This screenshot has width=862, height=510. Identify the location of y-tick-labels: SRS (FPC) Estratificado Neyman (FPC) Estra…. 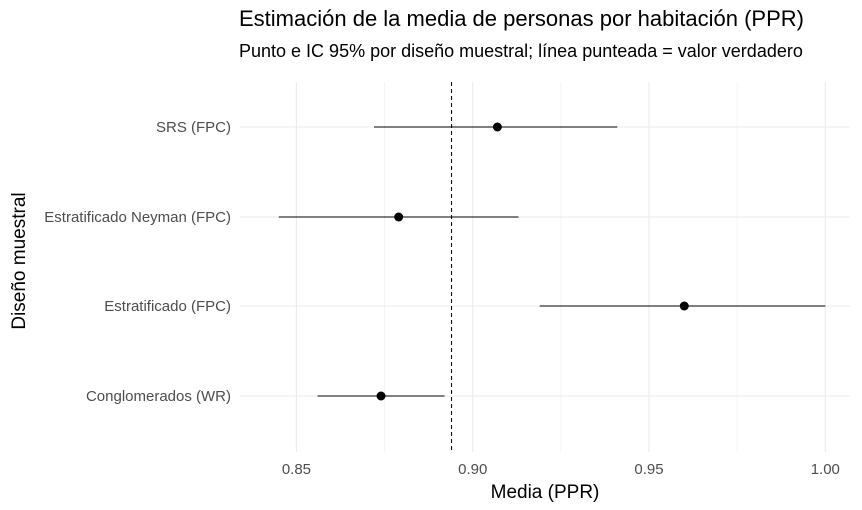
(137, 262).